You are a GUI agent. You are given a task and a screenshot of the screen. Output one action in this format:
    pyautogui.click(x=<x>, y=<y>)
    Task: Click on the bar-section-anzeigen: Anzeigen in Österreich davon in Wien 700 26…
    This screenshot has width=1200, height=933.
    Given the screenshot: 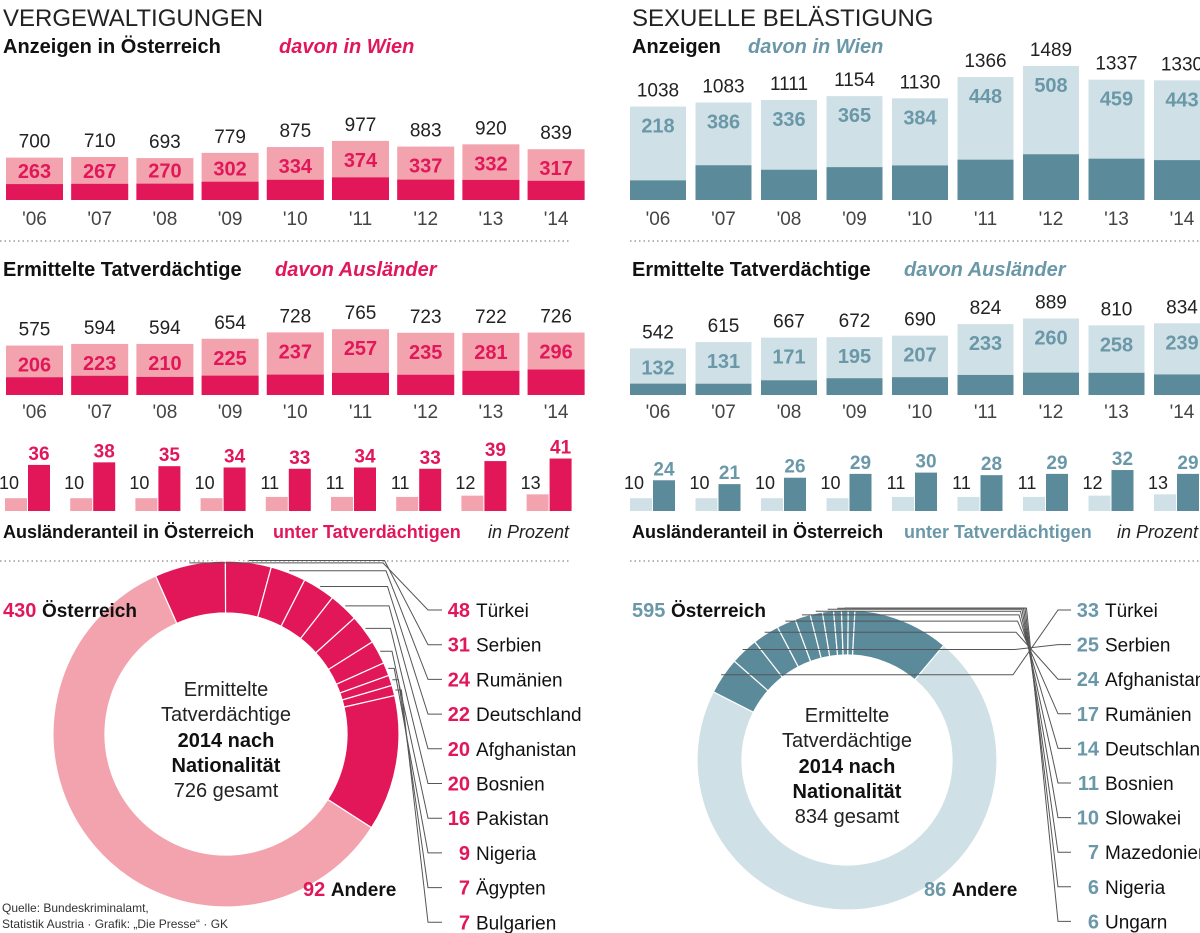 What is the action you would take?
    pyautogui.click(x=292, y=138)
    